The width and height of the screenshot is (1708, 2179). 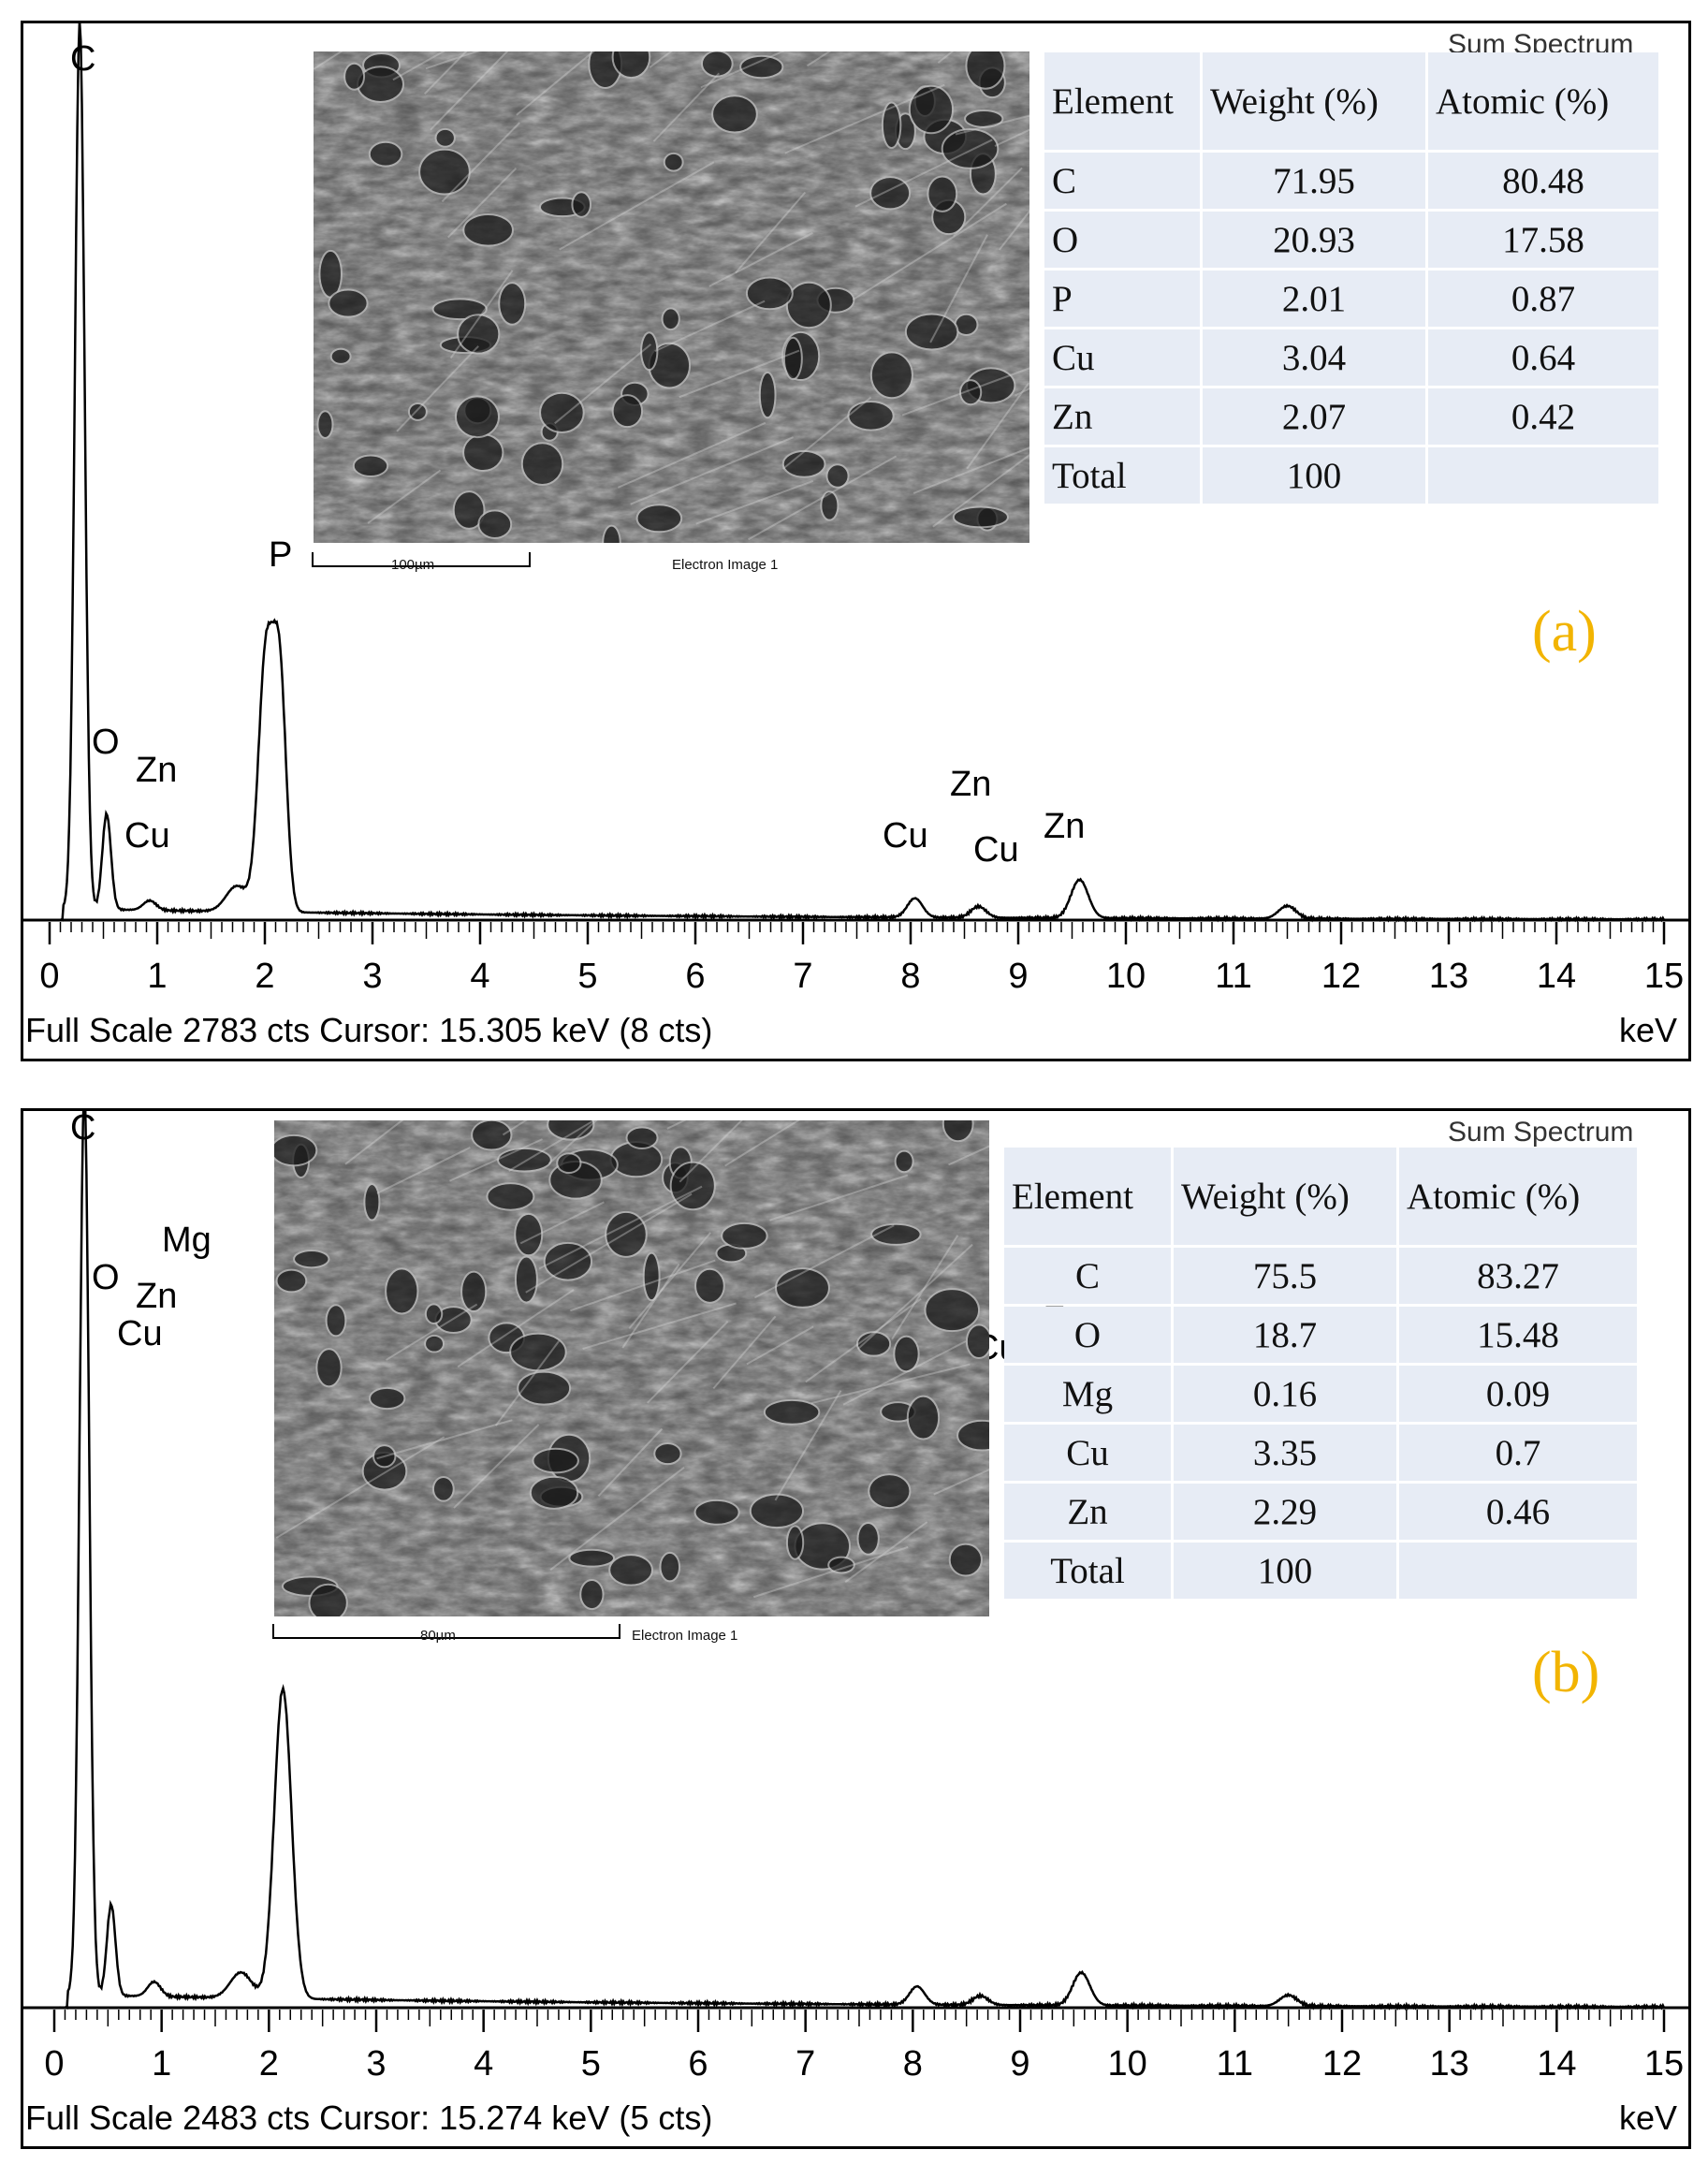 I want to click on x-tick-label: 10, so click(x=1127, y=2064).